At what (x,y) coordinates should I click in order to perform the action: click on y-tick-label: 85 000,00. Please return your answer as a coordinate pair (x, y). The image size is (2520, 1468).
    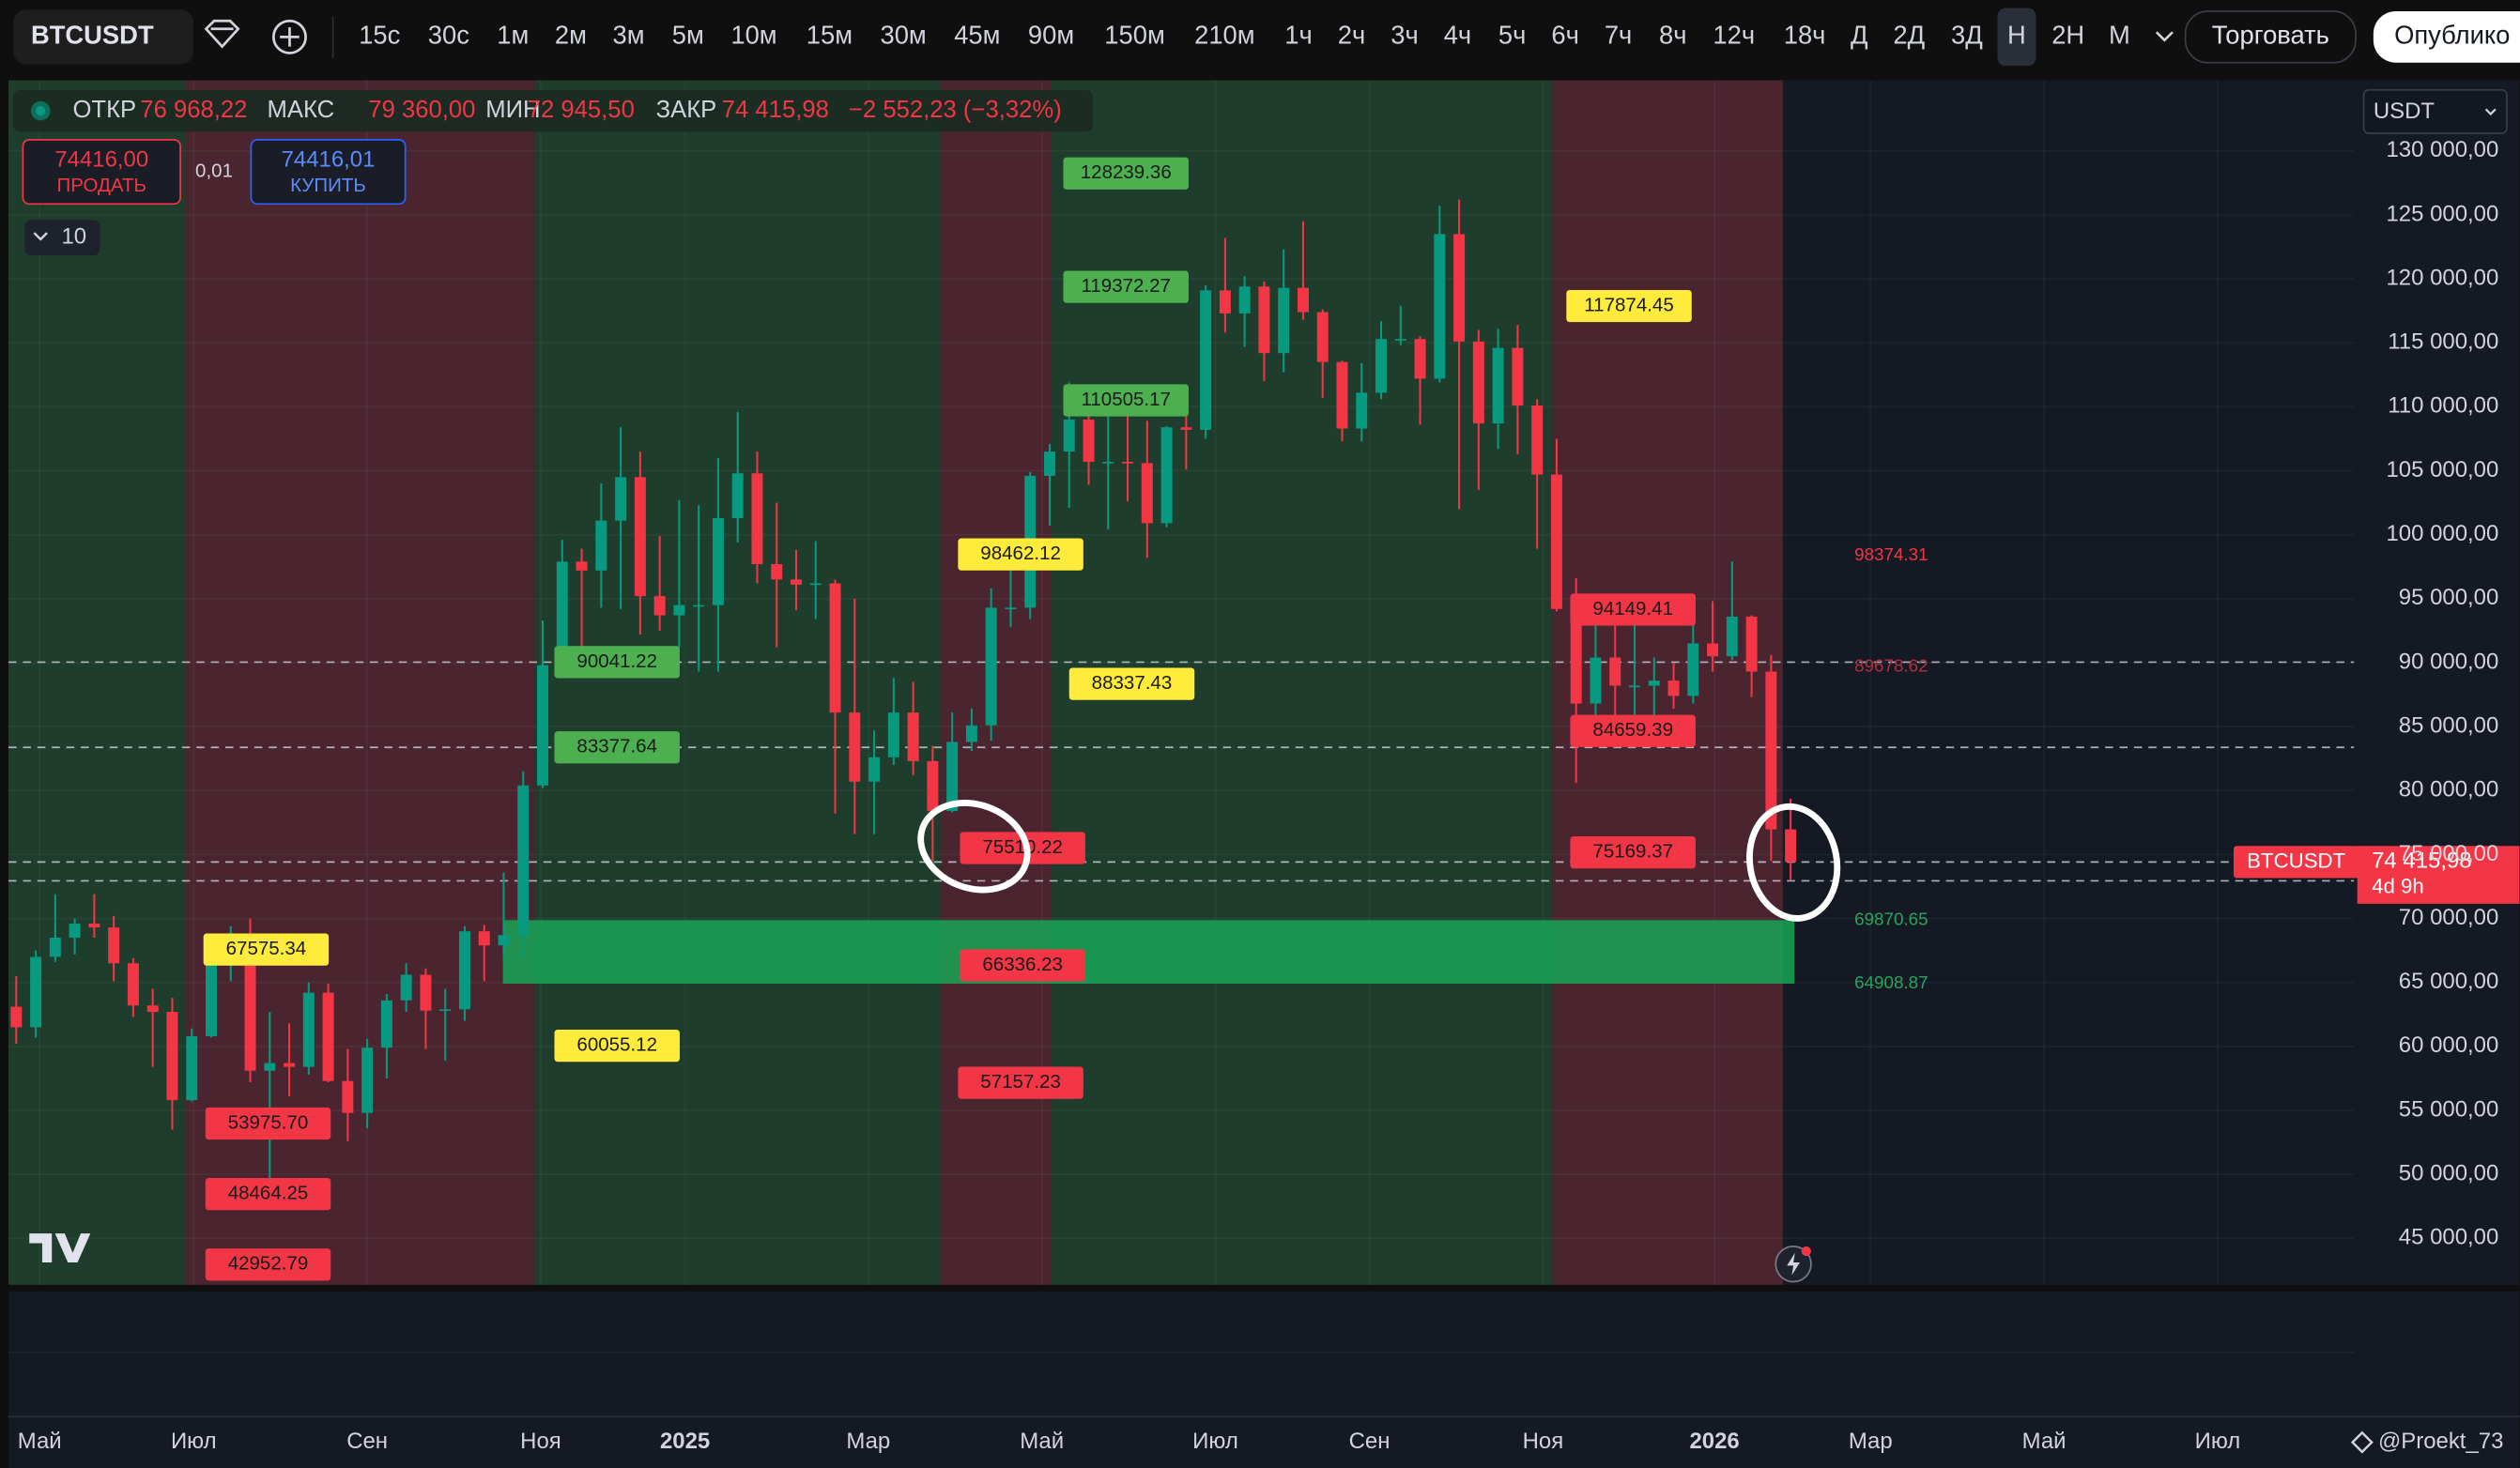
    Looking at the image, I should click on (2449, 725).